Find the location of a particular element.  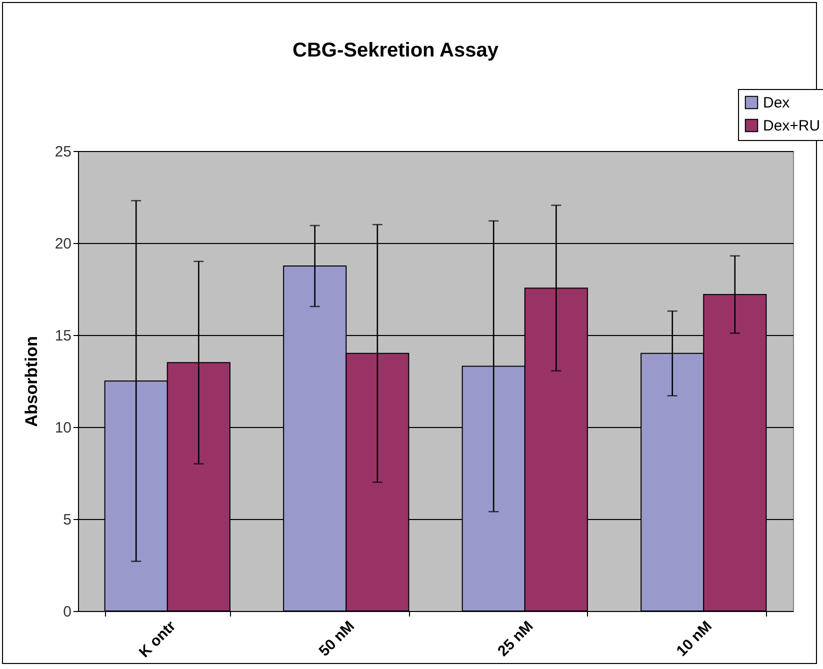

x-tick-label: 25 nM is located at coordinates (515, 639).